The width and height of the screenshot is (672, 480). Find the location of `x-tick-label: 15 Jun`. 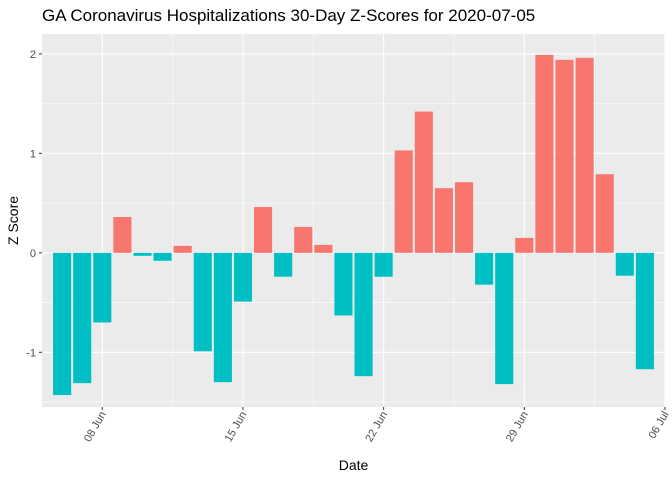

x-tick-label: 15 Jun is located at coordinates (236, 427).